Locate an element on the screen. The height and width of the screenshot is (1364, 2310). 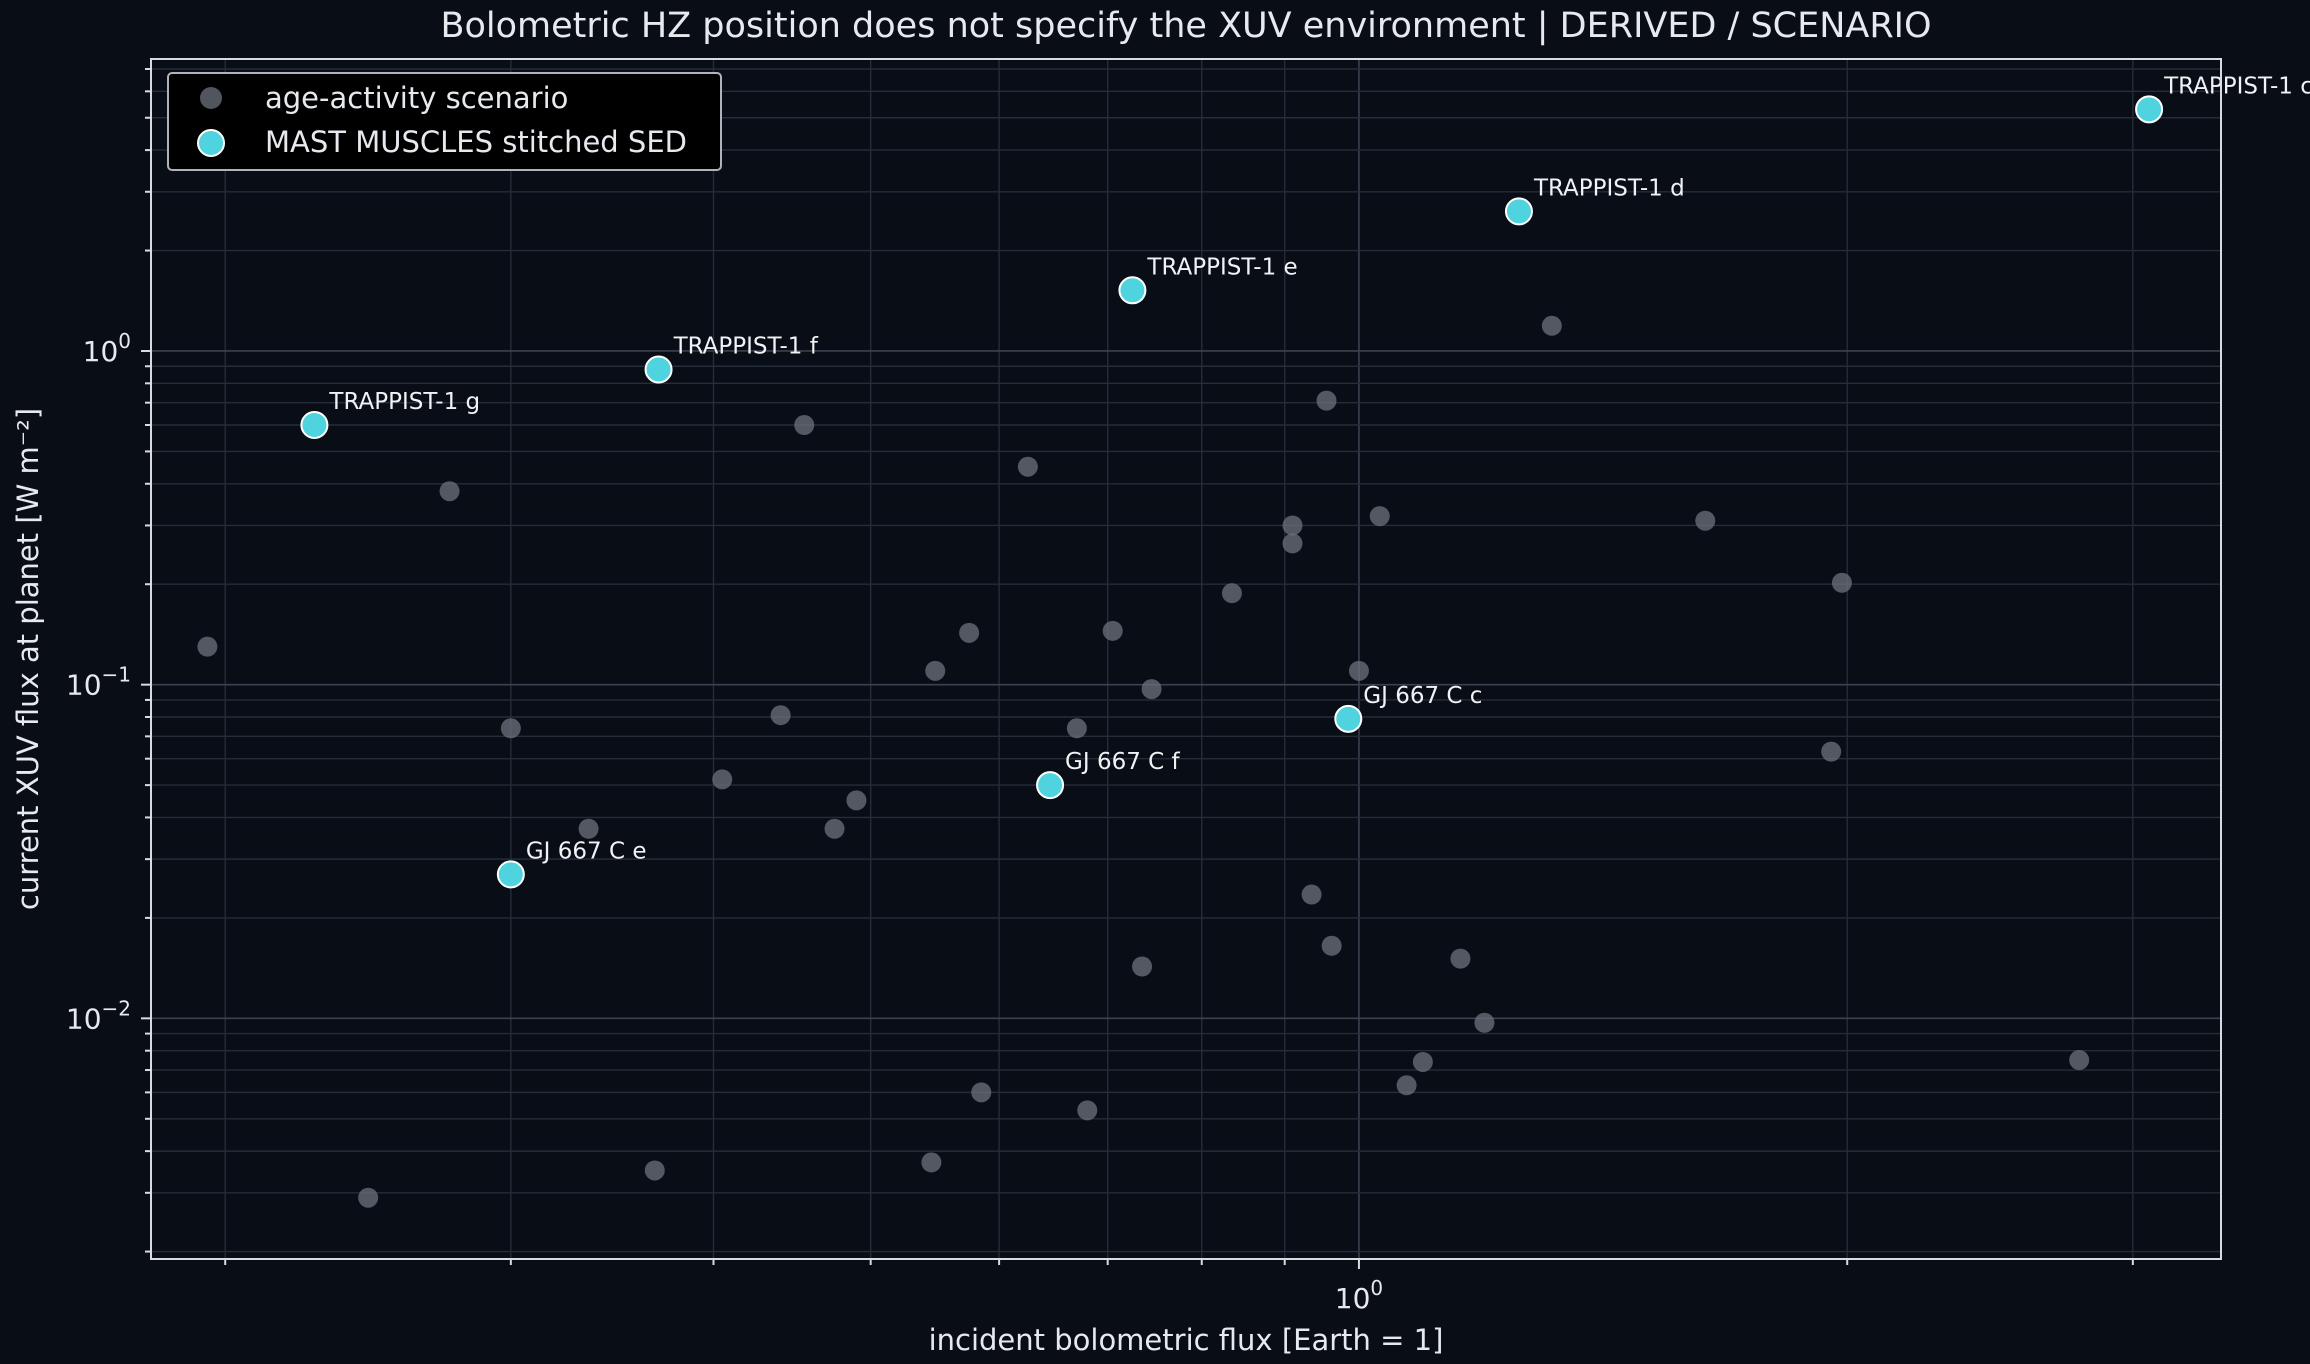
point-label: TRAPPIST-1 g is located at coordinates (404, 402).